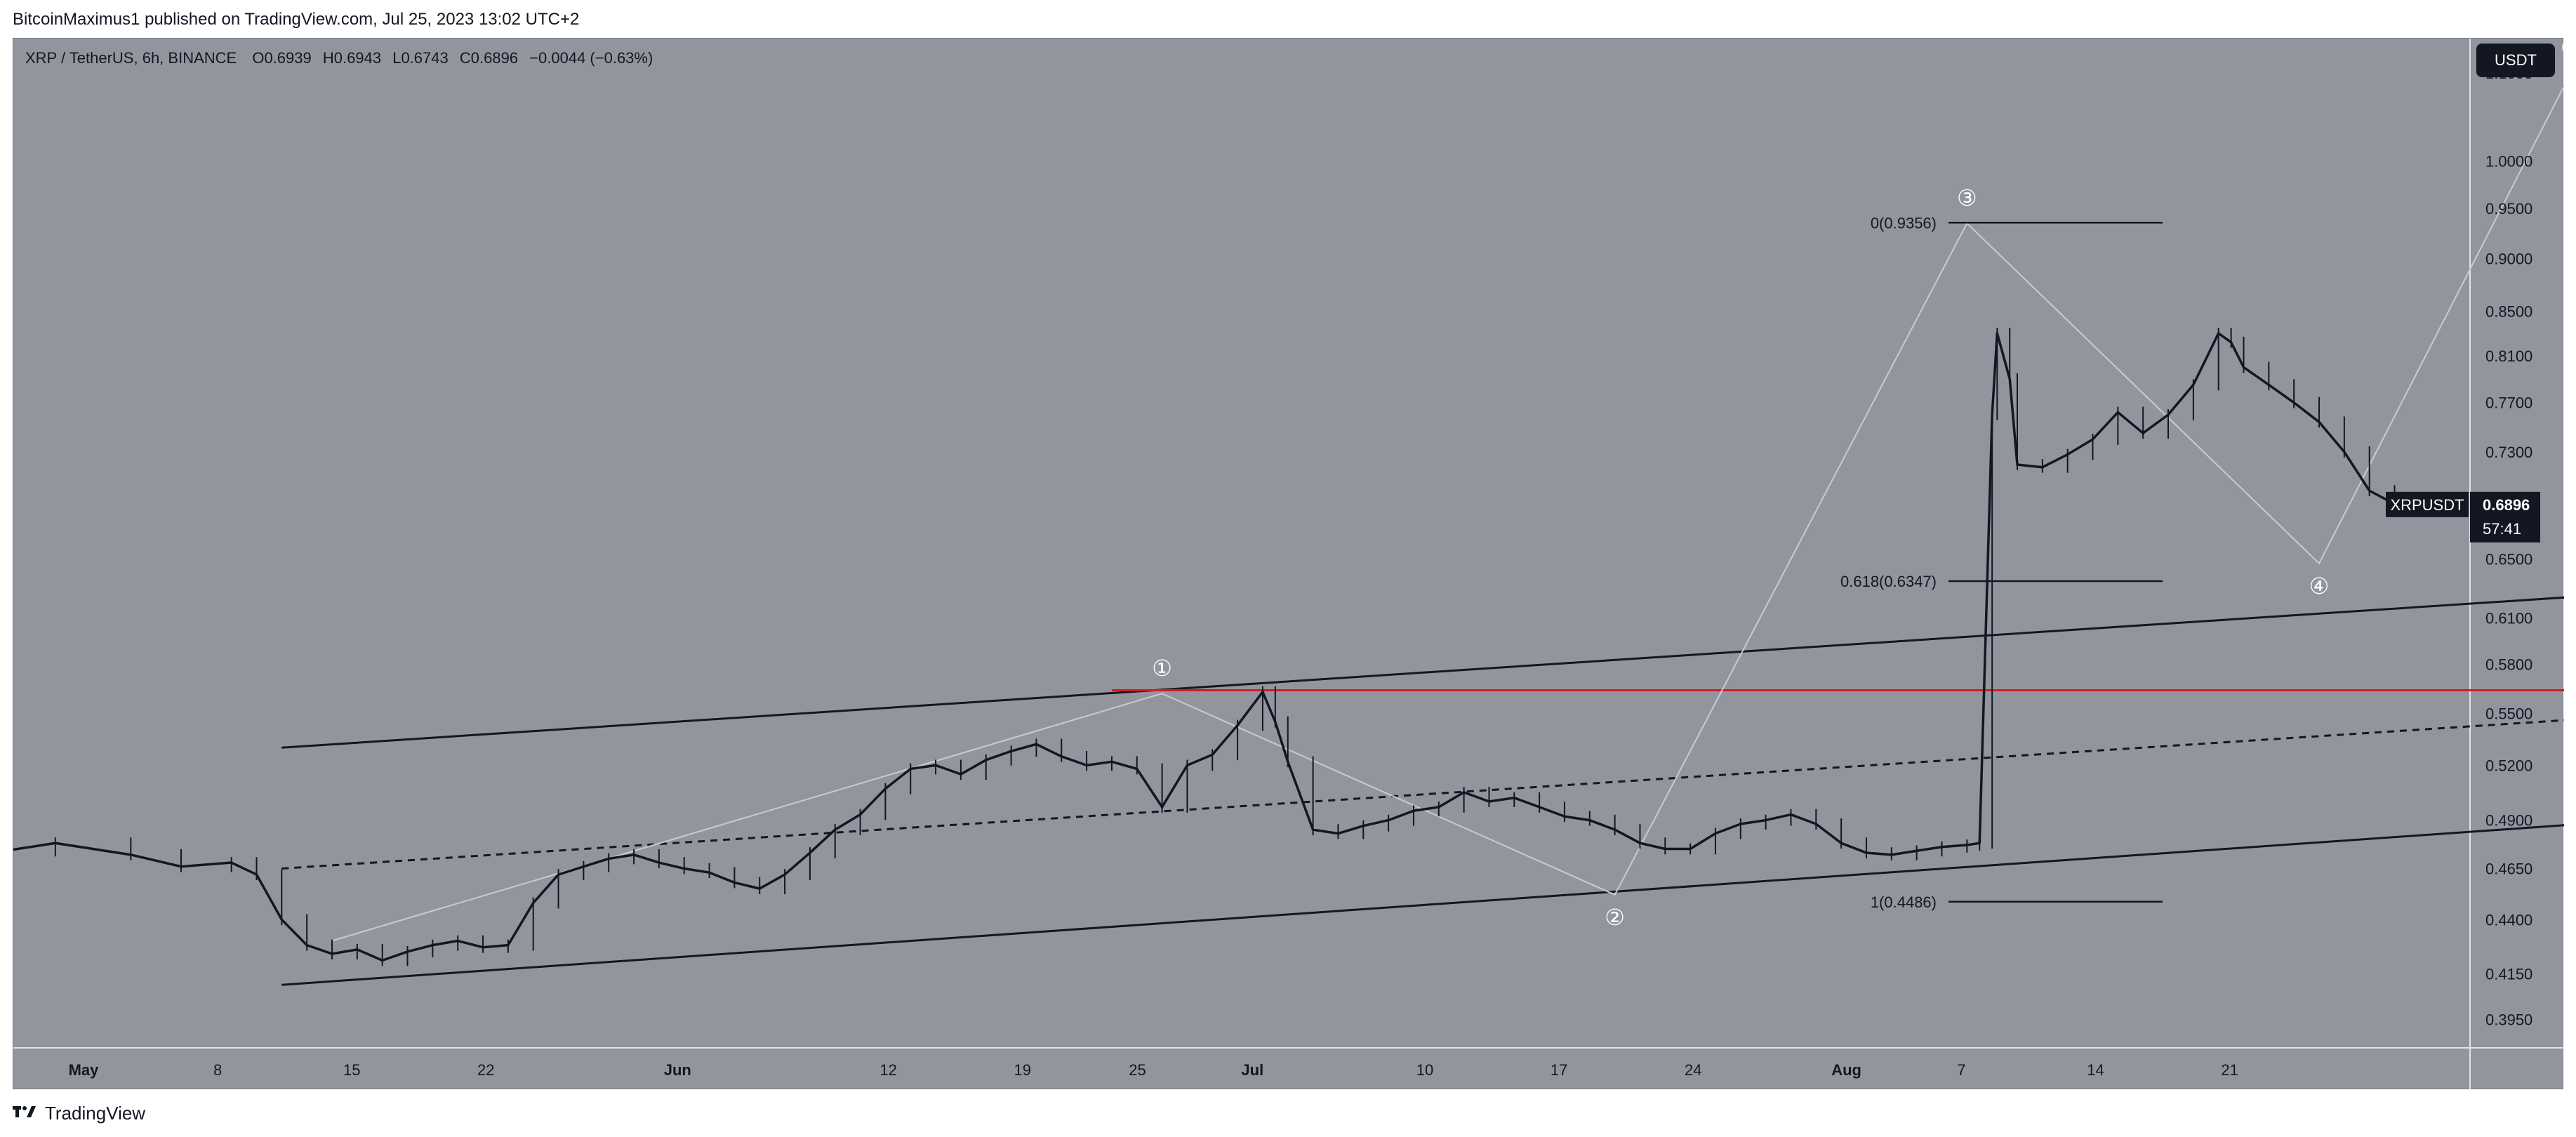  I want to click on y-tick-label: 0.9000, so click(2509, 258).